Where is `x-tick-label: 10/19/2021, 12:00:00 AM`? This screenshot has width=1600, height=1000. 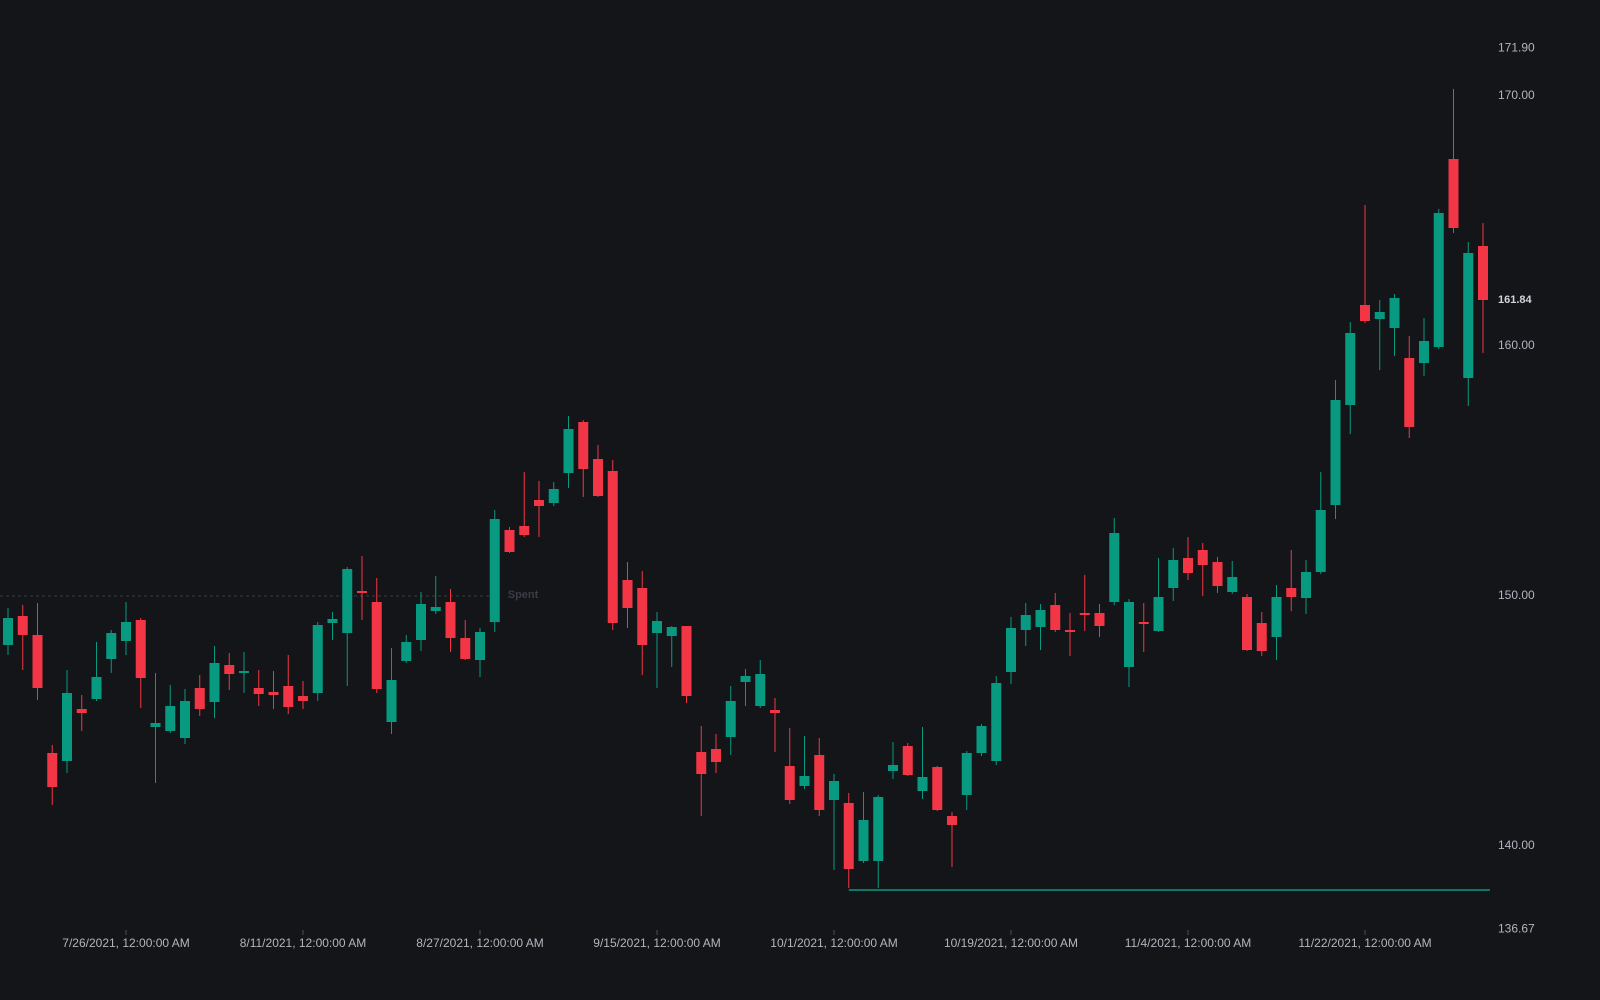
x-tick-label: 10/19/2021, 12:00:00 AM is located at coordinates (1011, 943).